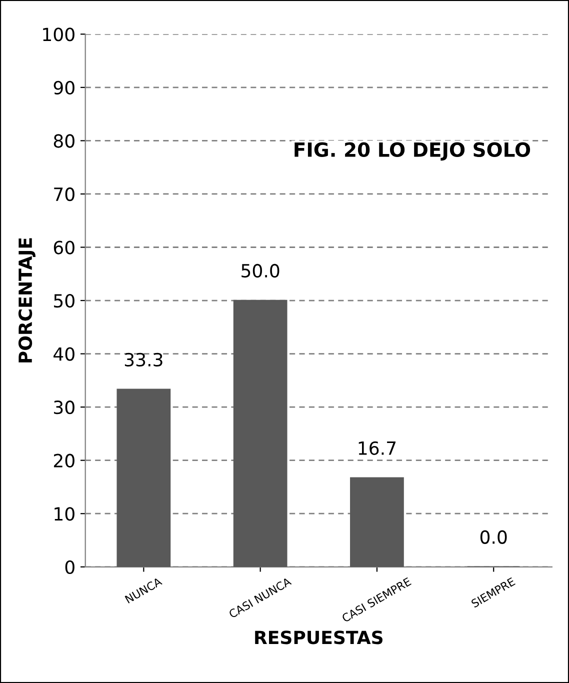 This screenshot has height=683, width=569. What do you see at coordinates (143, 359) in the screenshot?
I see `data-label: 33.3` at bounding box center [143, 359].